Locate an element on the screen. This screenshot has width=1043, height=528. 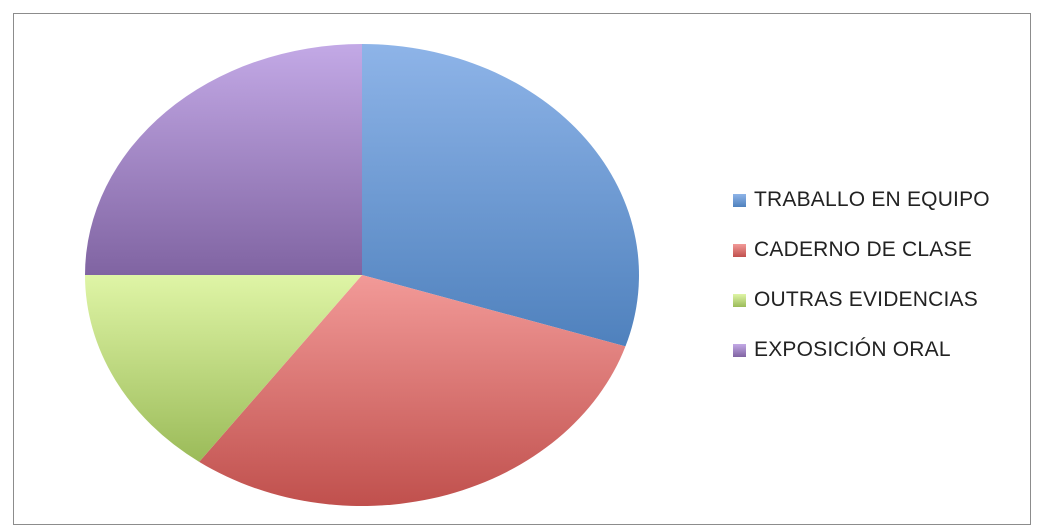
legend-item-traballo-en-equipo: TRABALLO EN EQUIPO is located at coordinates (883, 200).